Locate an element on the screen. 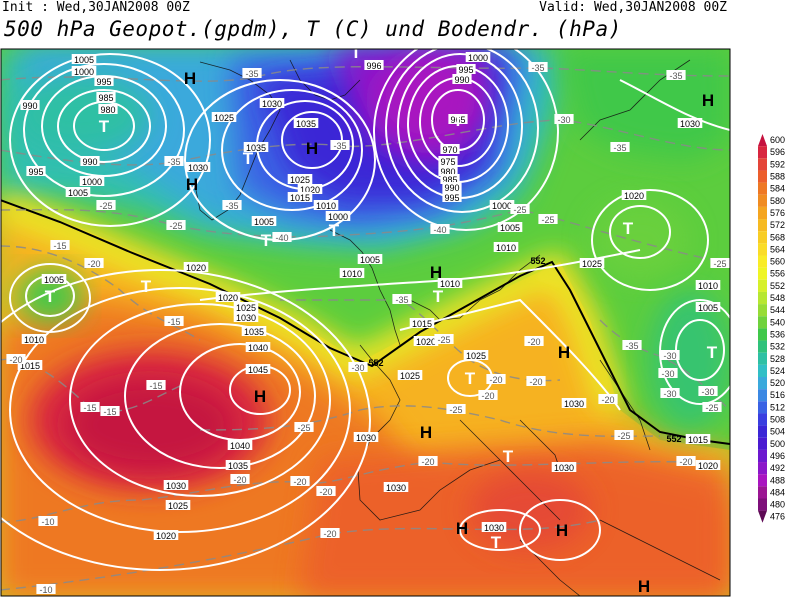 The image size is (789, 597). isobar-value: 975 is located at coordinates (447, 162).